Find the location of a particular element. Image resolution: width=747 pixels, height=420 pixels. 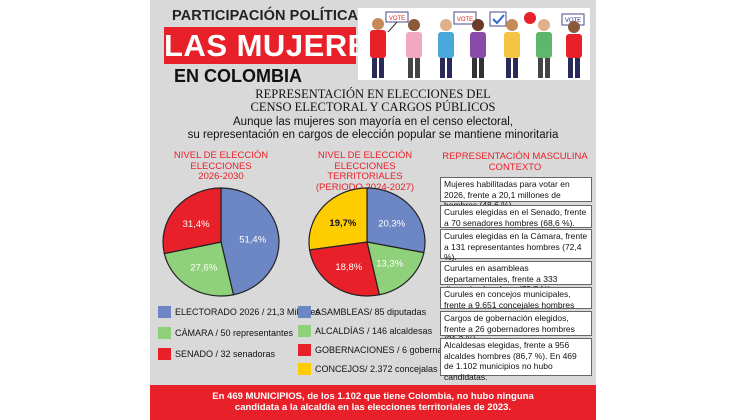

vote-sign-3-text: VOTE is located at coordinates (573, 21).